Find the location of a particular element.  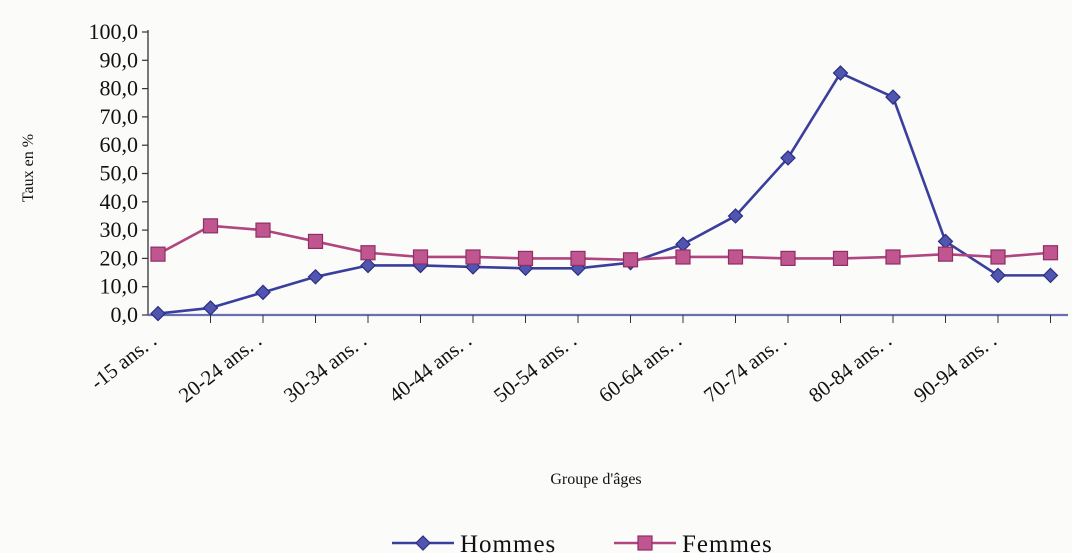

x-tick-label: 40-44 ans. . is located at coordinates (430, 367).